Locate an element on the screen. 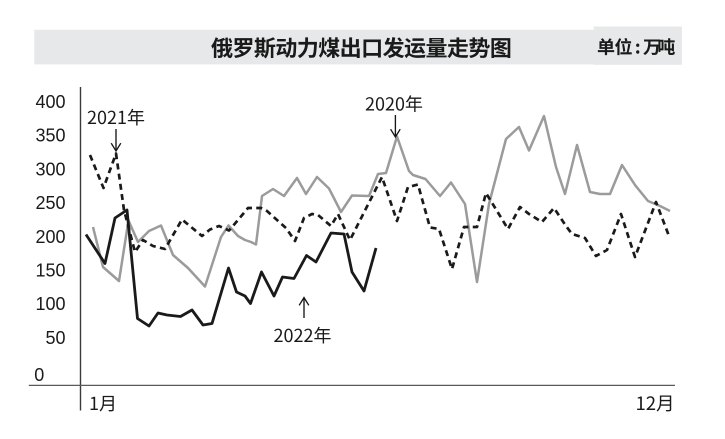  svg-text: 100 is located at coordinates (50, 304).